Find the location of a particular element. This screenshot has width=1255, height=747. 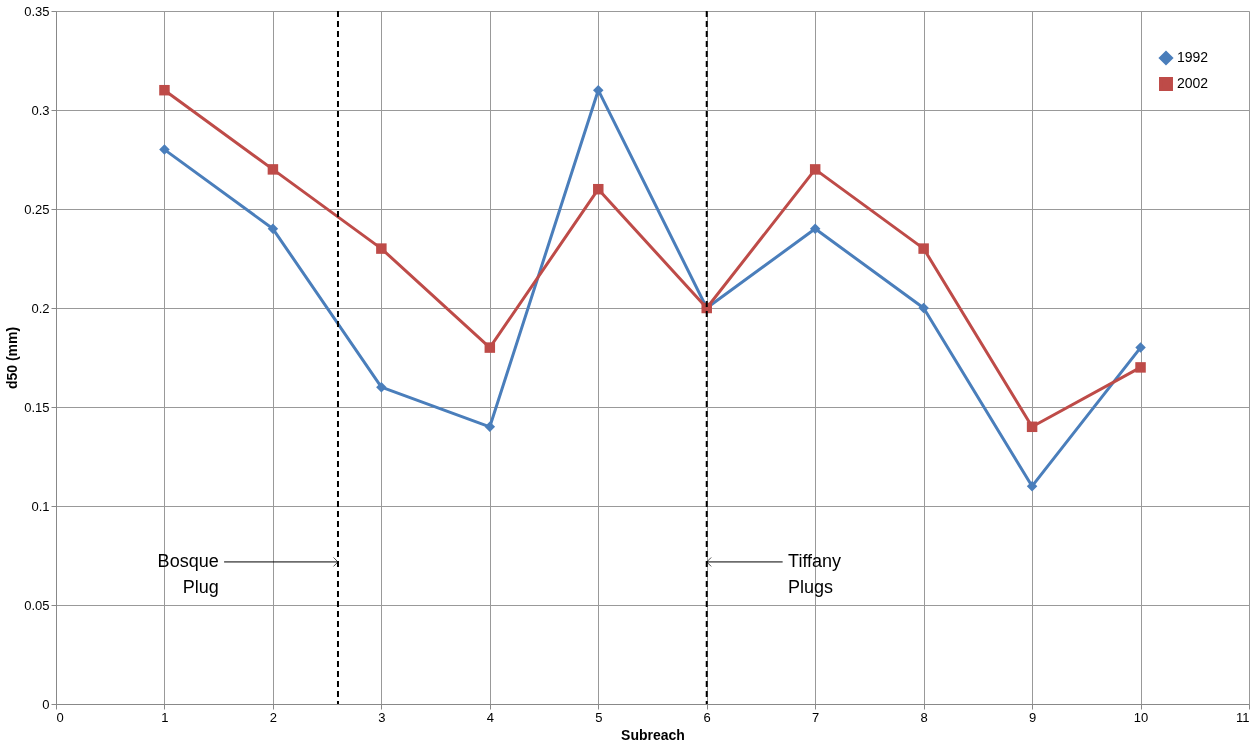

legend-label: 2002 is located at coordinates (1193, 83).